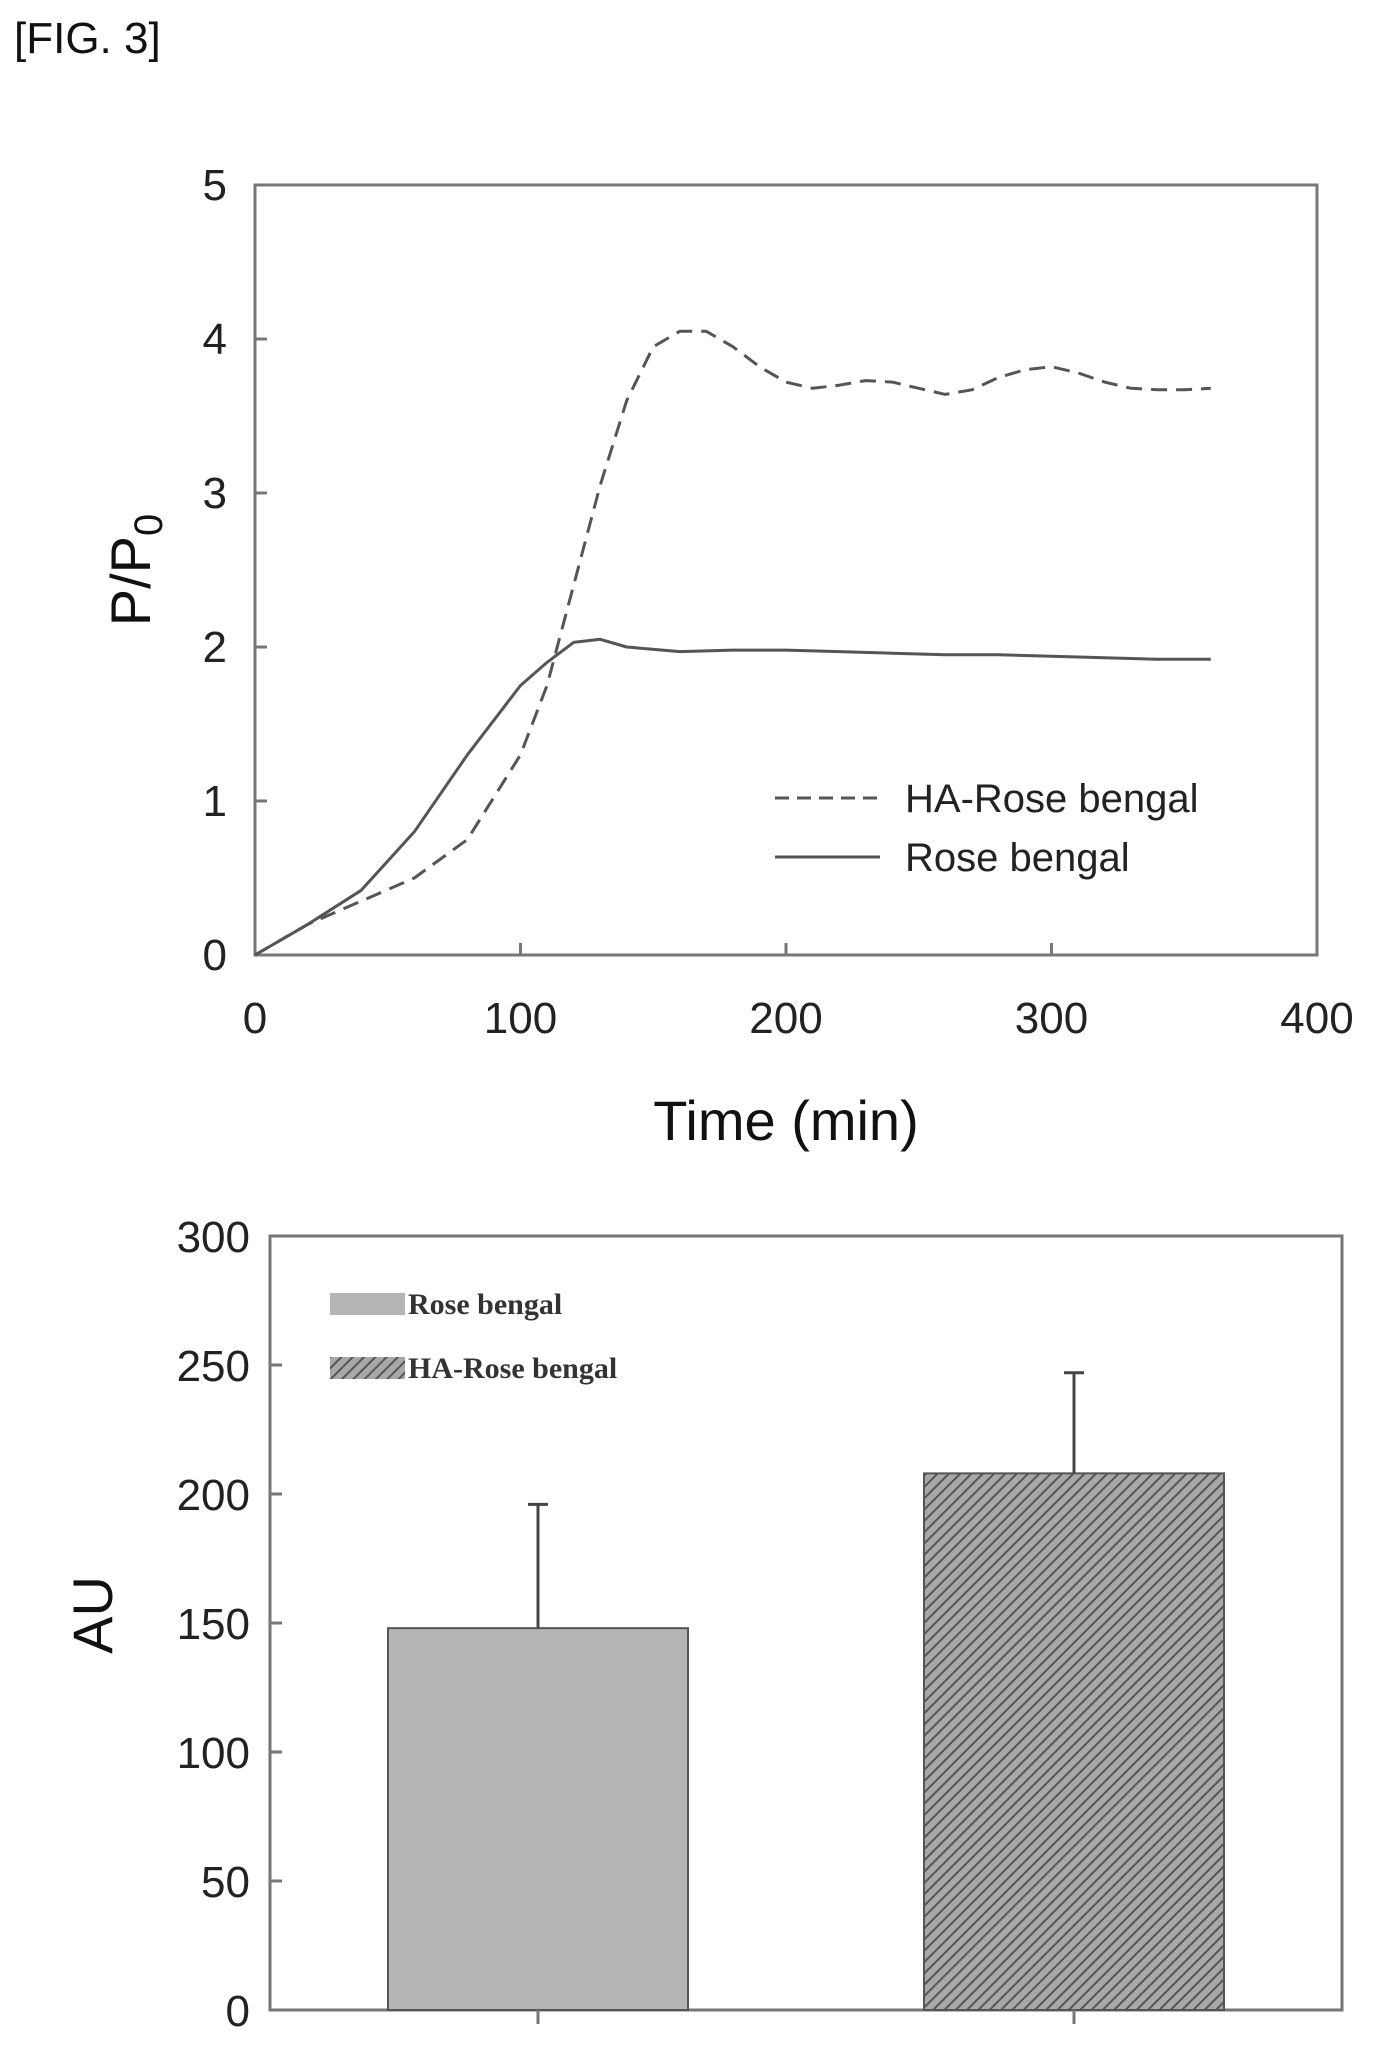  I want to click on legend-label-rose-bengal: Rose bengal, so click(1017, 858).